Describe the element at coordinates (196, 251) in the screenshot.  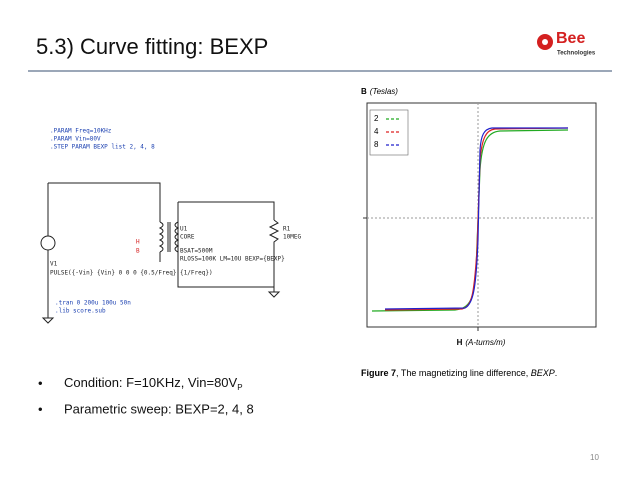
I see `u1-param: BSAT=500M` at that location.